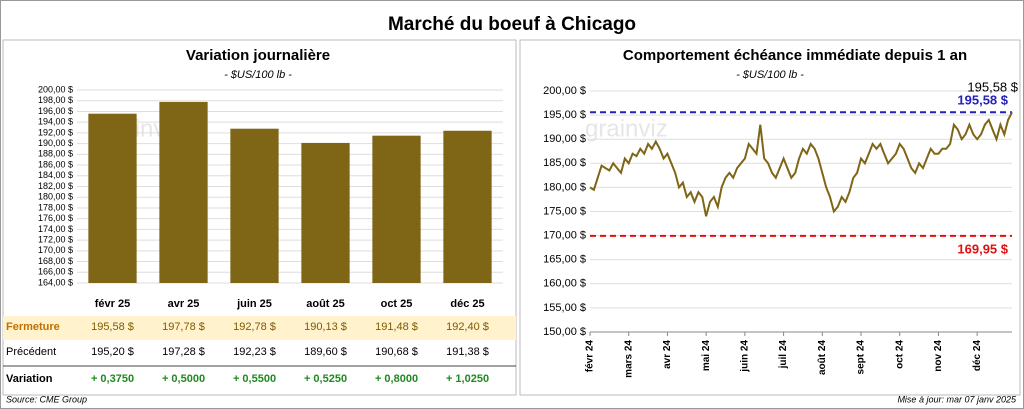 This screenshot has width=1024, height=409. Describe the element at coordinates (55, 175) in the screenshot. I see `y-tick-label: 184,00 $` at that location.